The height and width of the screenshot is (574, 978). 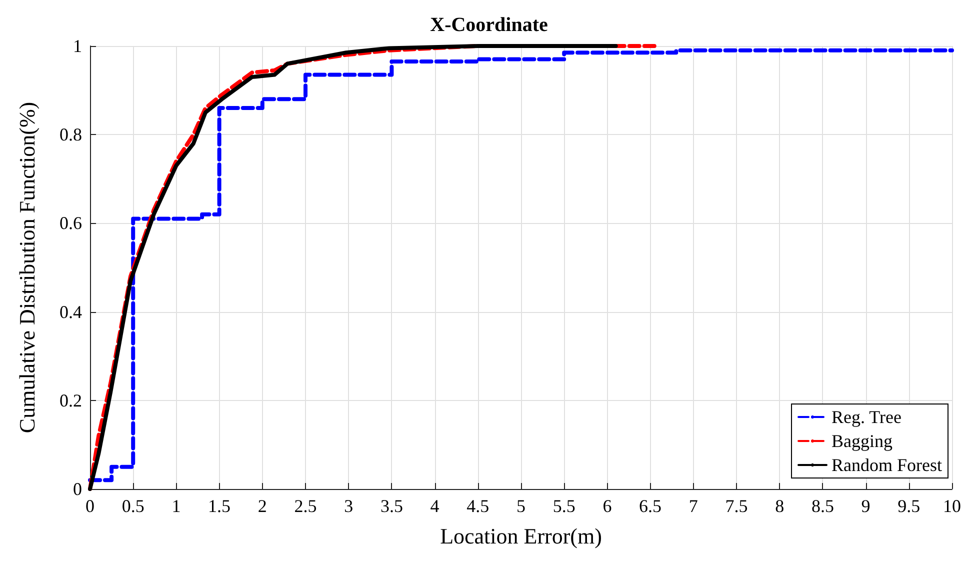 What do you see at coordinates (867, 417) in the screenshot?
I see `legend-label: Reg. Tree` at bounding box center [867, 417].